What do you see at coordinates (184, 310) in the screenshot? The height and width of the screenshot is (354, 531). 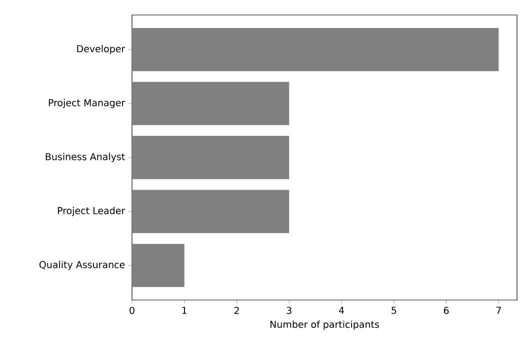 I see `x-tick-label: 1` at bounding box center [184, 310].